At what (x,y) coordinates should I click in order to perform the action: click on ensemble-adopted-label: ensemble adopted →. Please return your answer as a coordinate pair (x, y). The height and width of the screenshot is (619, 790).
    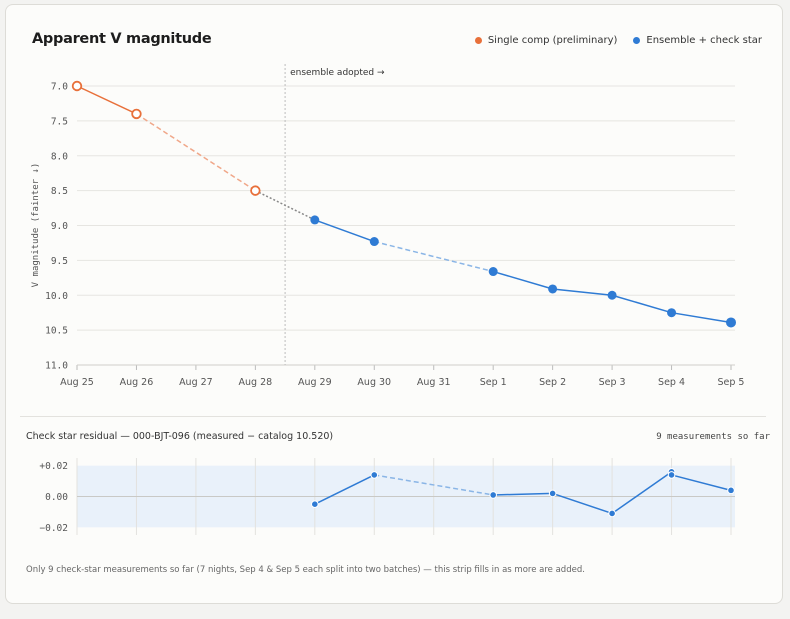
    Looking at the image, I should click on (337, 73).